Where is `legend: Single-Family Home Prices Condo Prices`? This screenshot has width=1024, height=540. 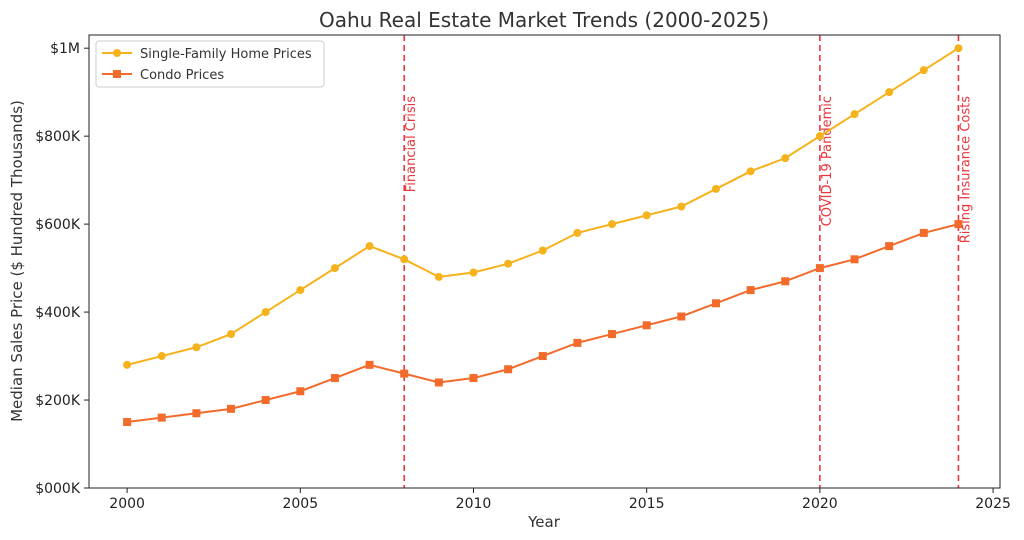
legend: Single-Family Home Prices Condo Prices is located at coordinates (210, 64).